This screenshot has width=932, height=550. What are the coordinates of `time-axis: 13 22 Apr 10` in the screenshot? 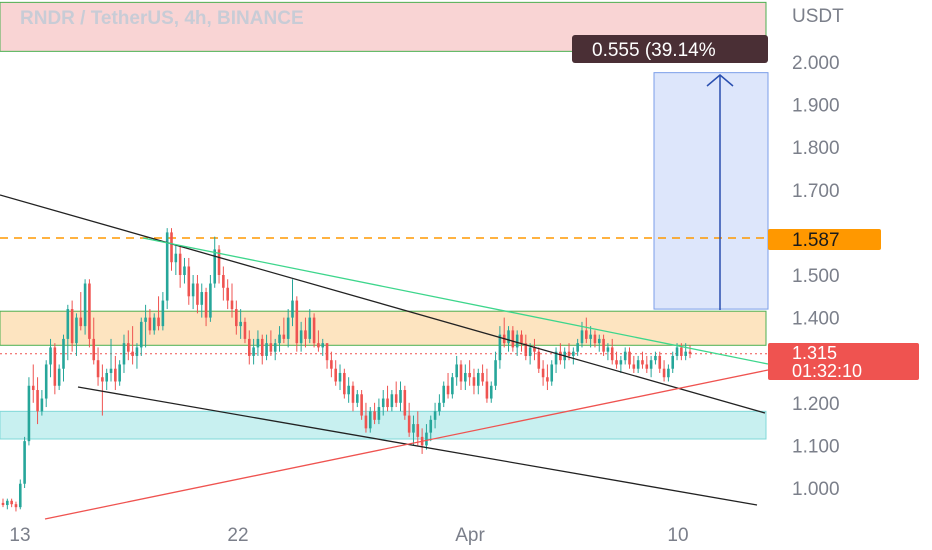 It's located at (348, 535).